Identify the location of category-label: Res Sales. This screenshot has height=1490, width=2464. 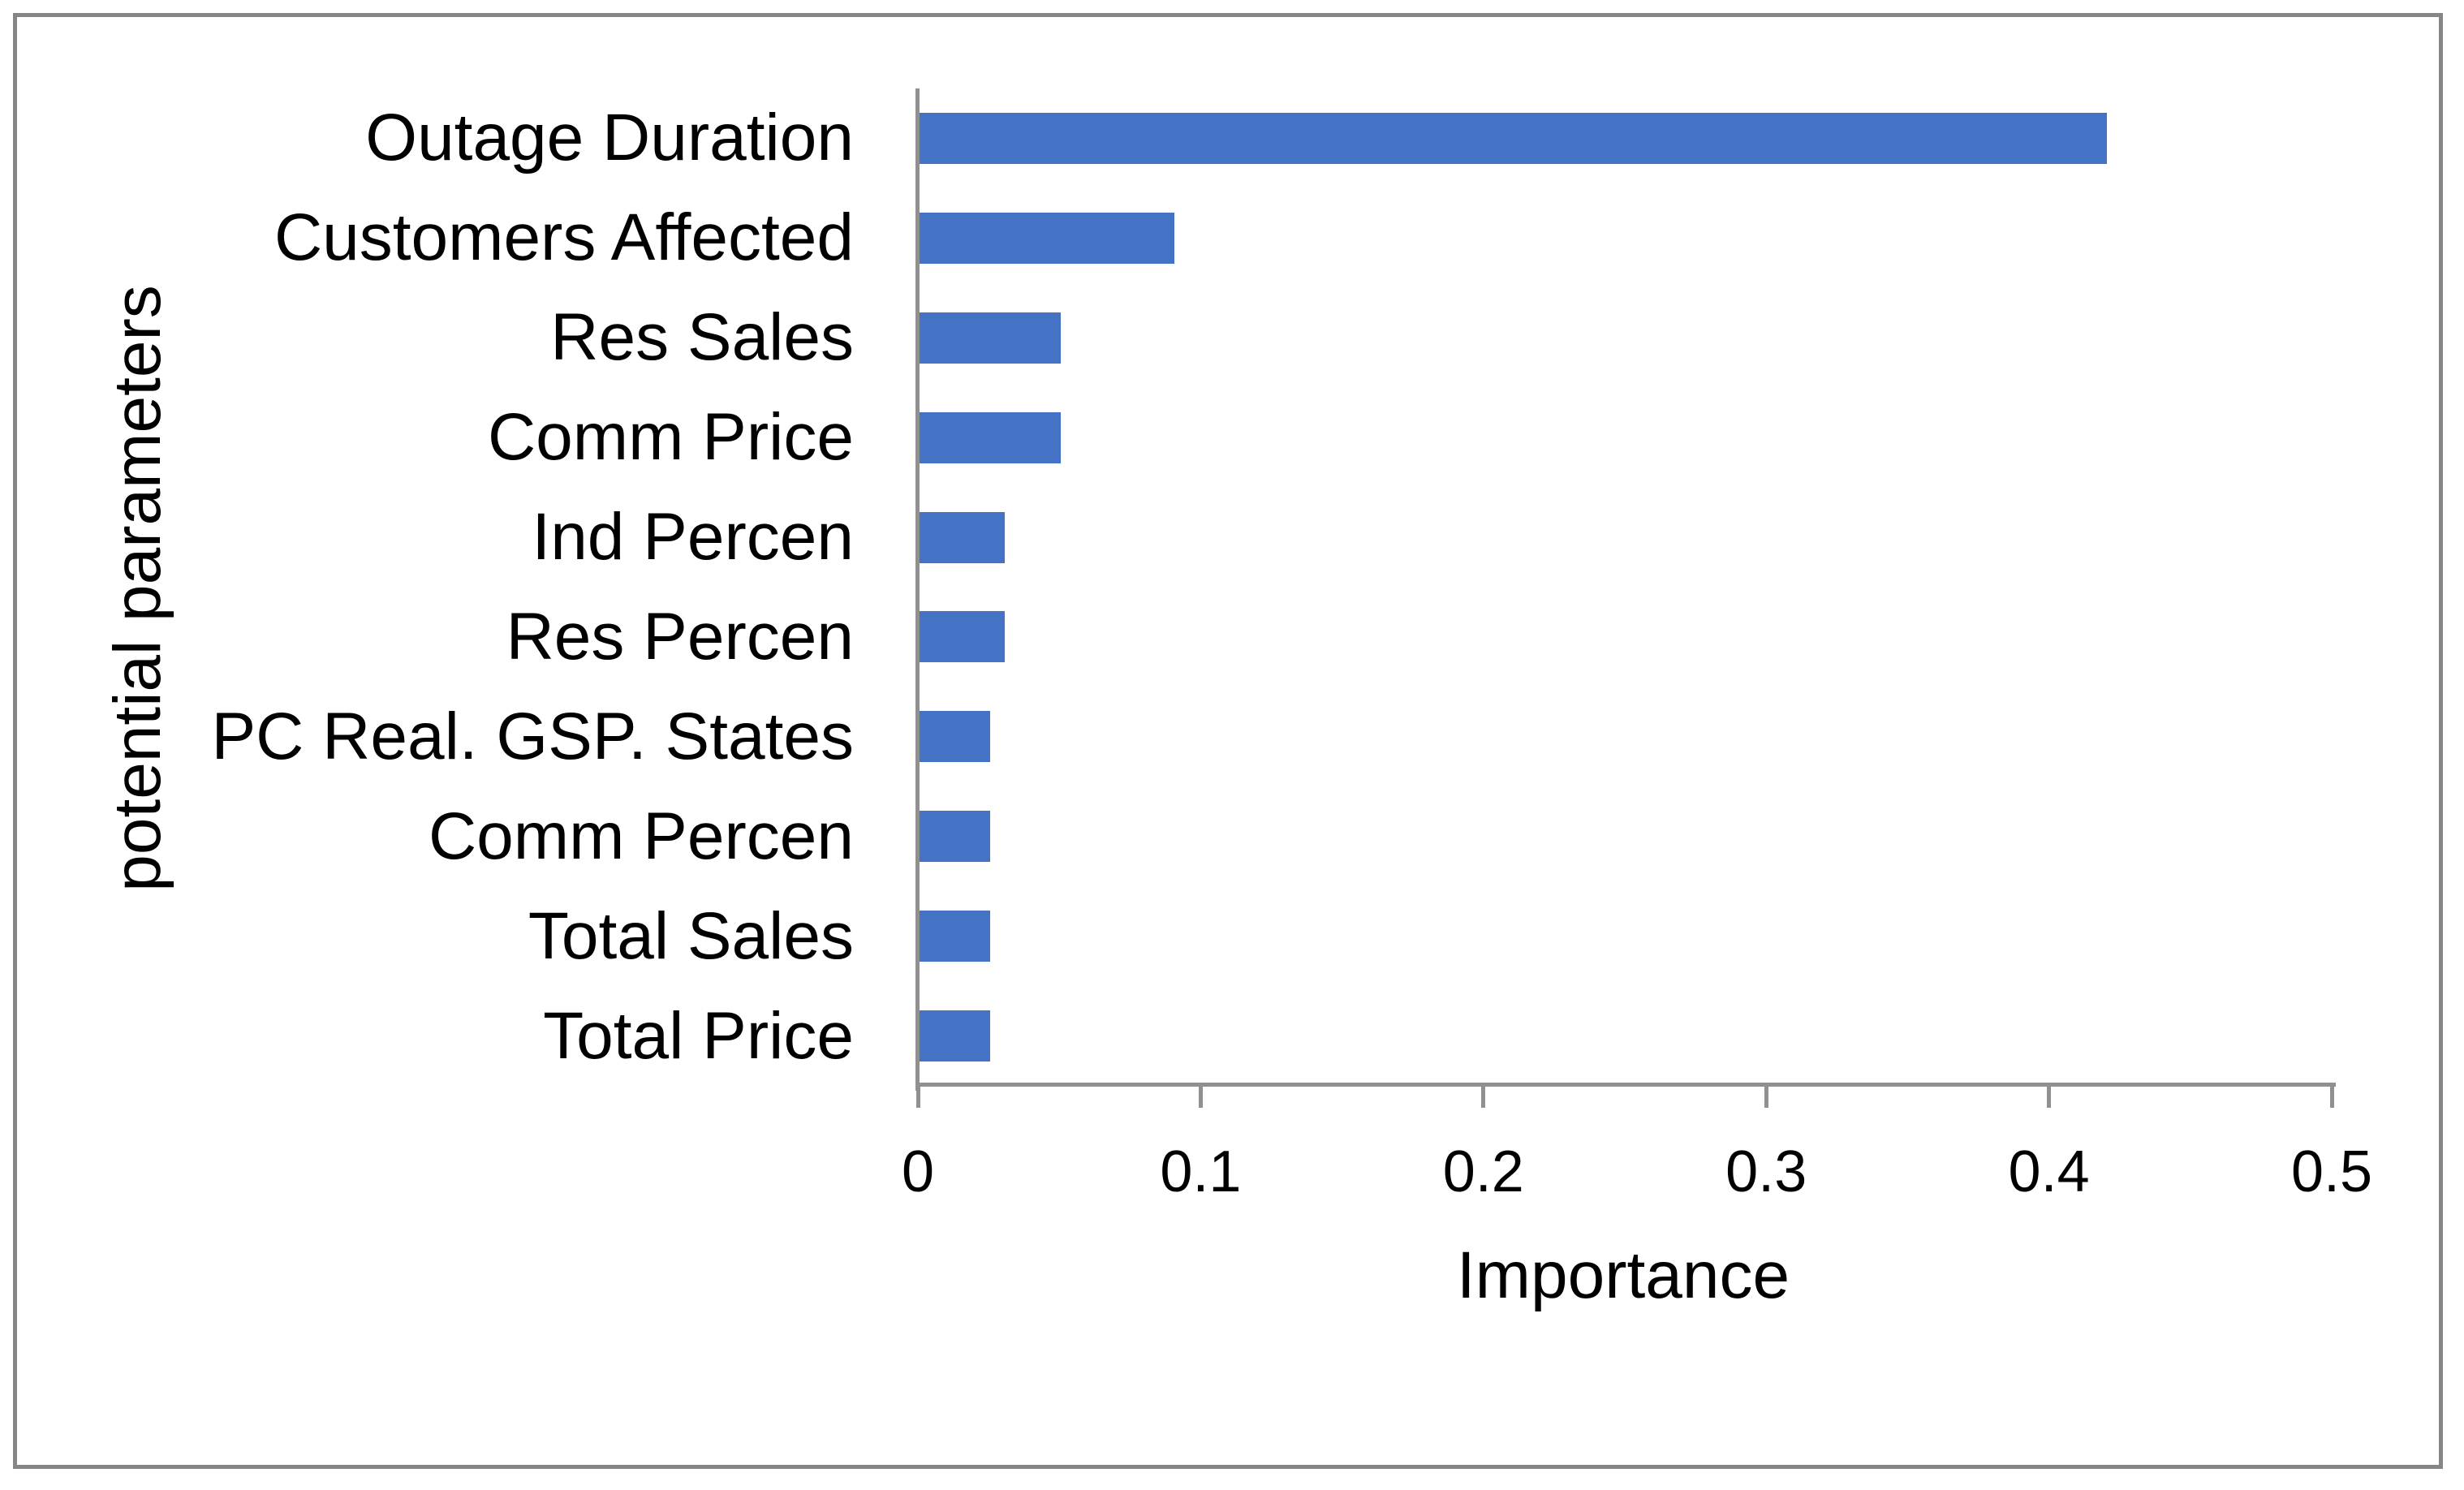
(702, 337).